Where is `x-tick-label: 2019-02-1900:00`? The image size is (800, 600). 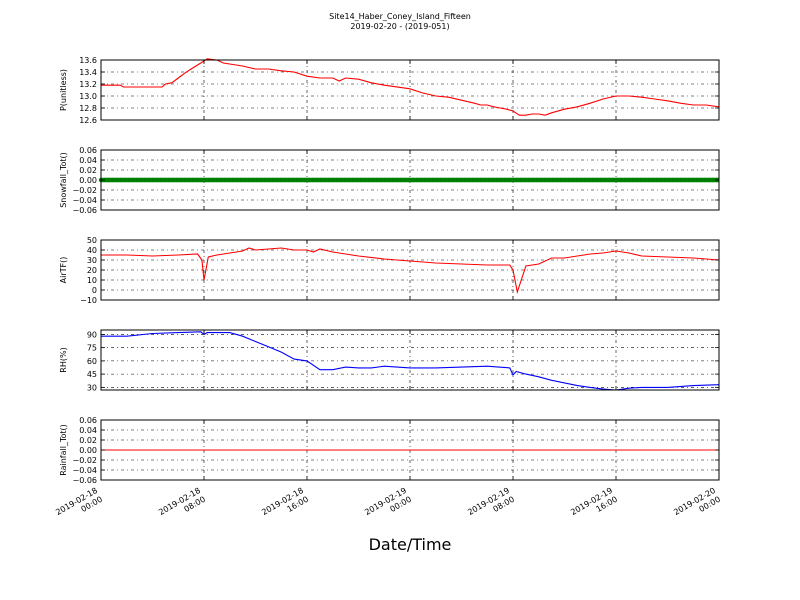
x-tick-label: 2019-02-1900:00 is located at coordinates (388, 506).